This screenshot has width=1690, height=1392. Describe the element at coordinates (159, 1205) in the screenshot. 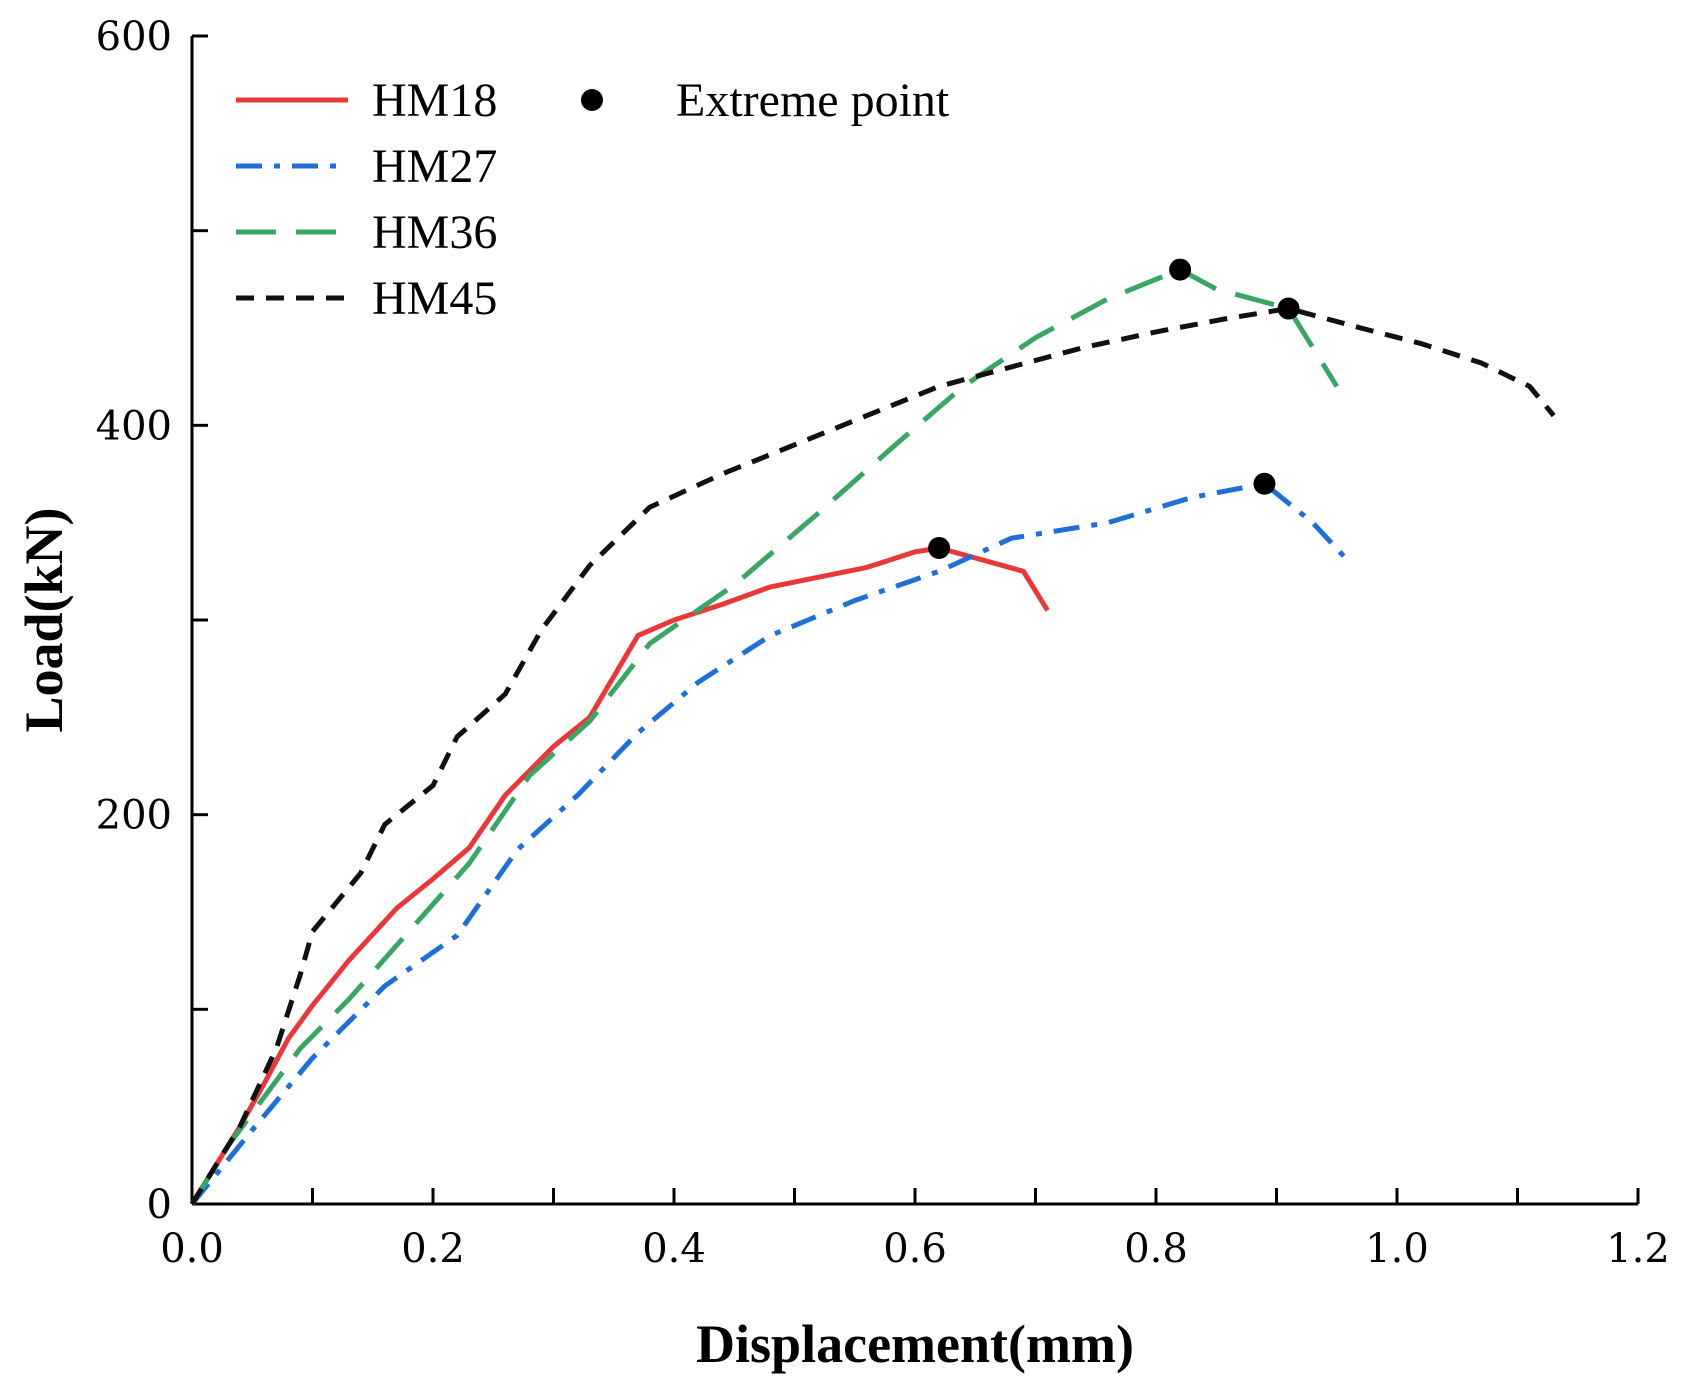

I see `y-tick-label: 0` at that location.